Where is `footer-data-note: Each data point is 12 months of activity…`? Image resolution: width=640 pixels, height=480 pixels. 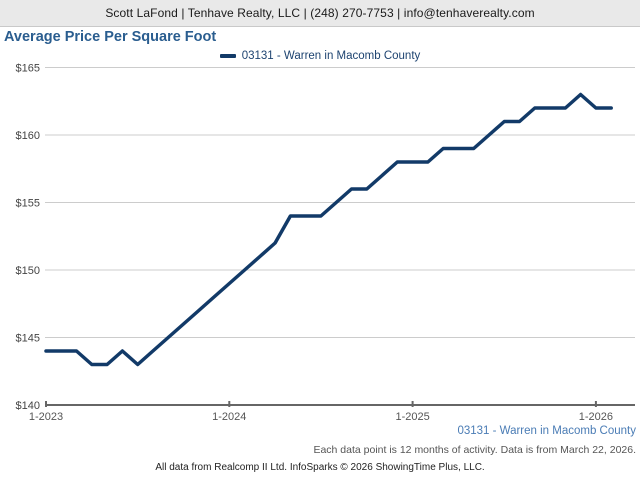
footer-data-note: Each data point is 12 months of activity… is located at coordinates (474, 450).